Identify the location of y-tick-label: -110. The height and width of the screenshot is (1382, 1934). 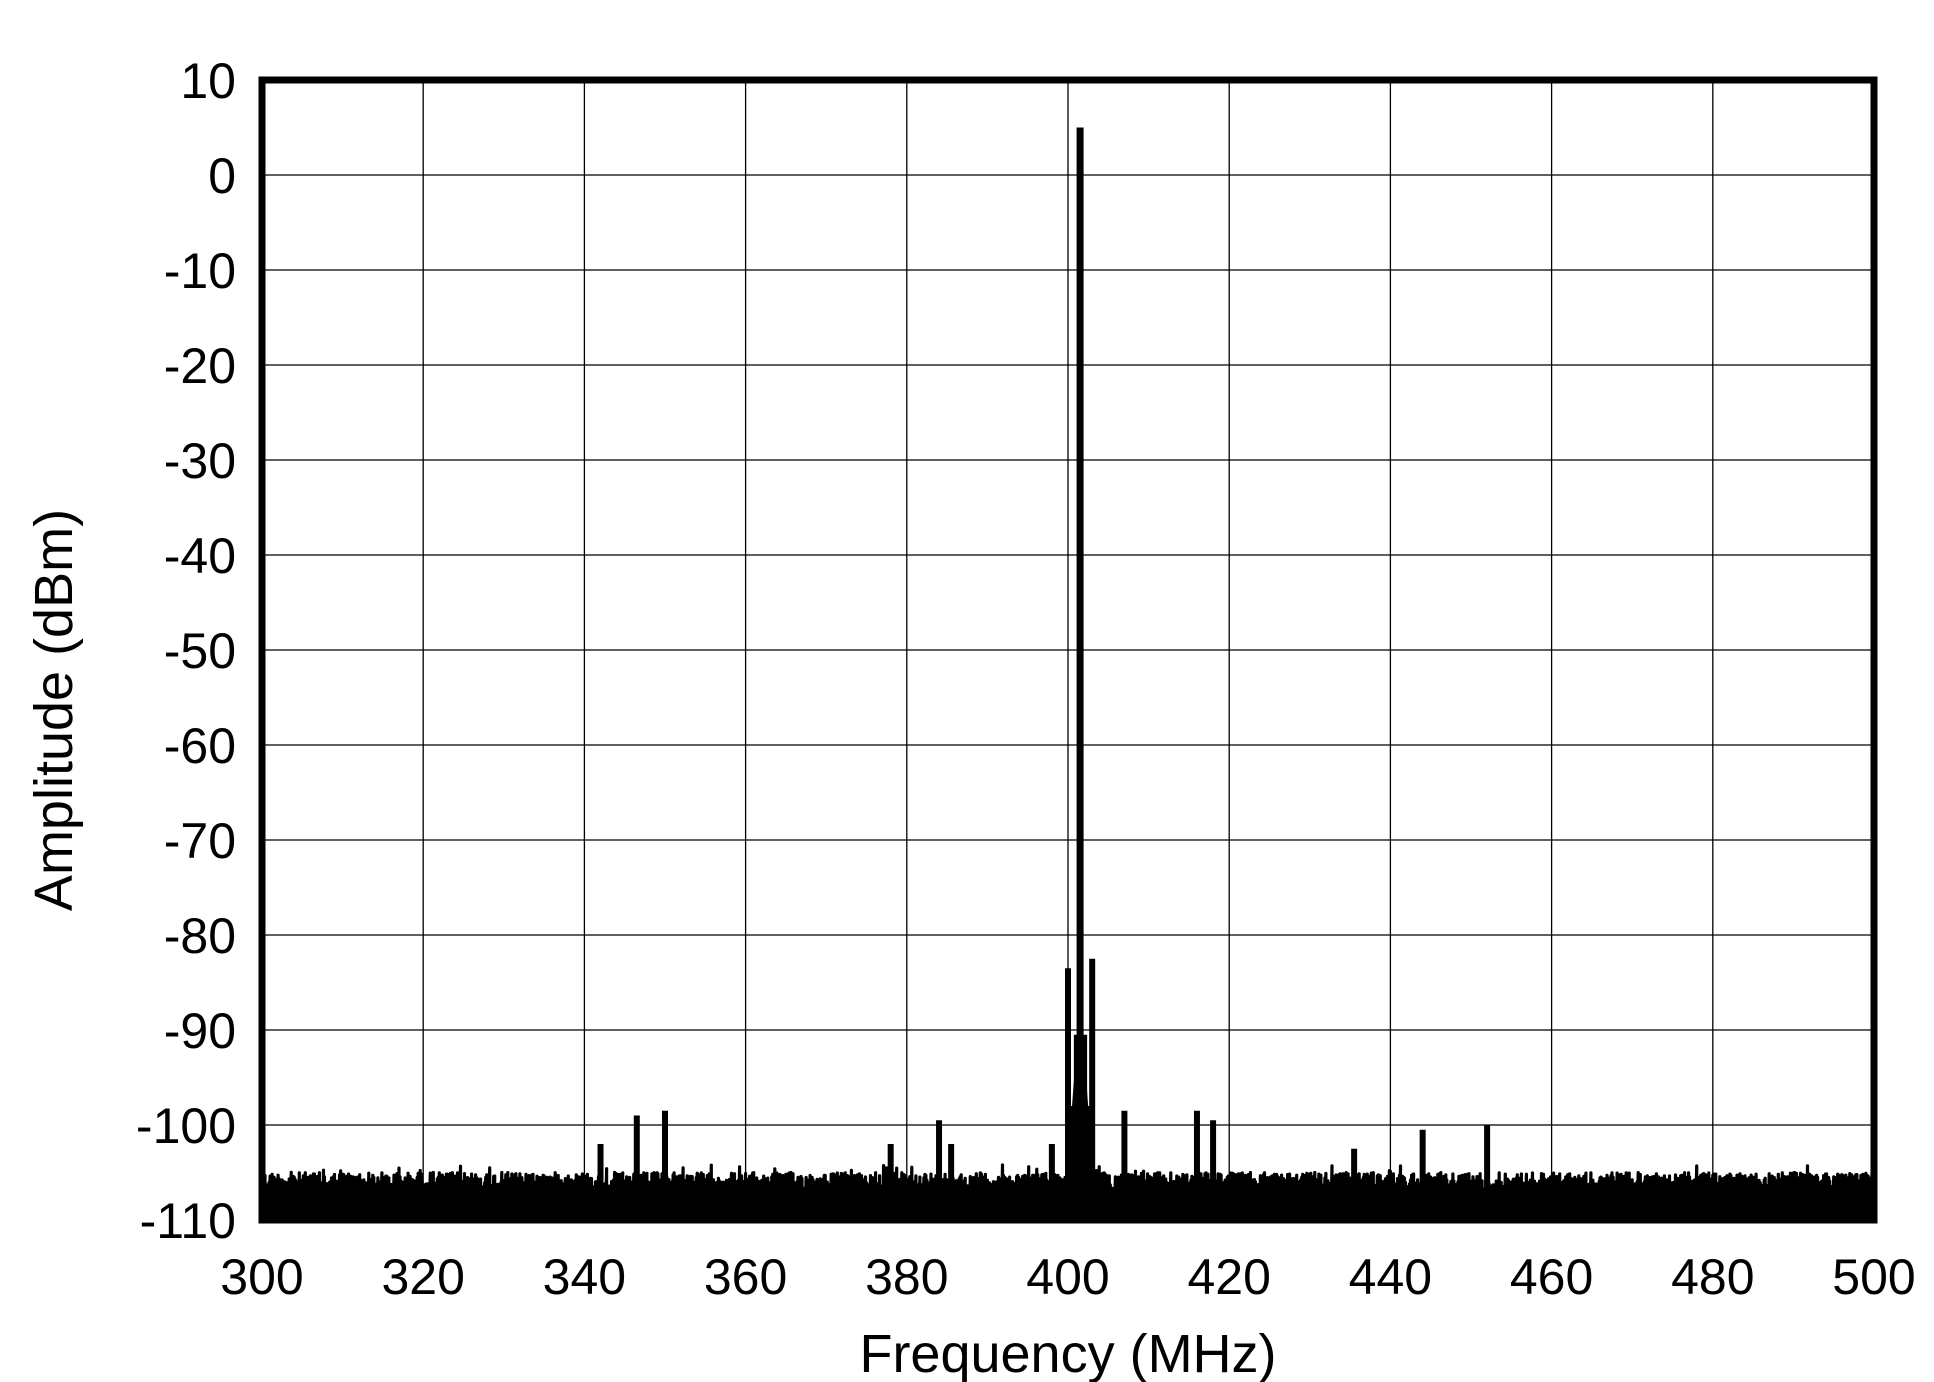
(188, 1221).